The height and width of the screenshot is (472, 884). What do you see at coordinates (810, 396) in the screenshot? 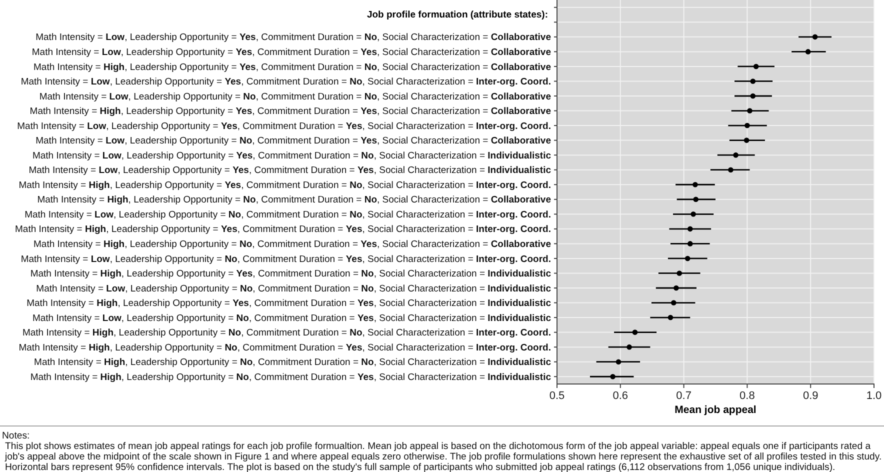
I see `x-tick-label: 0.9` at bounding box center [810, 396].